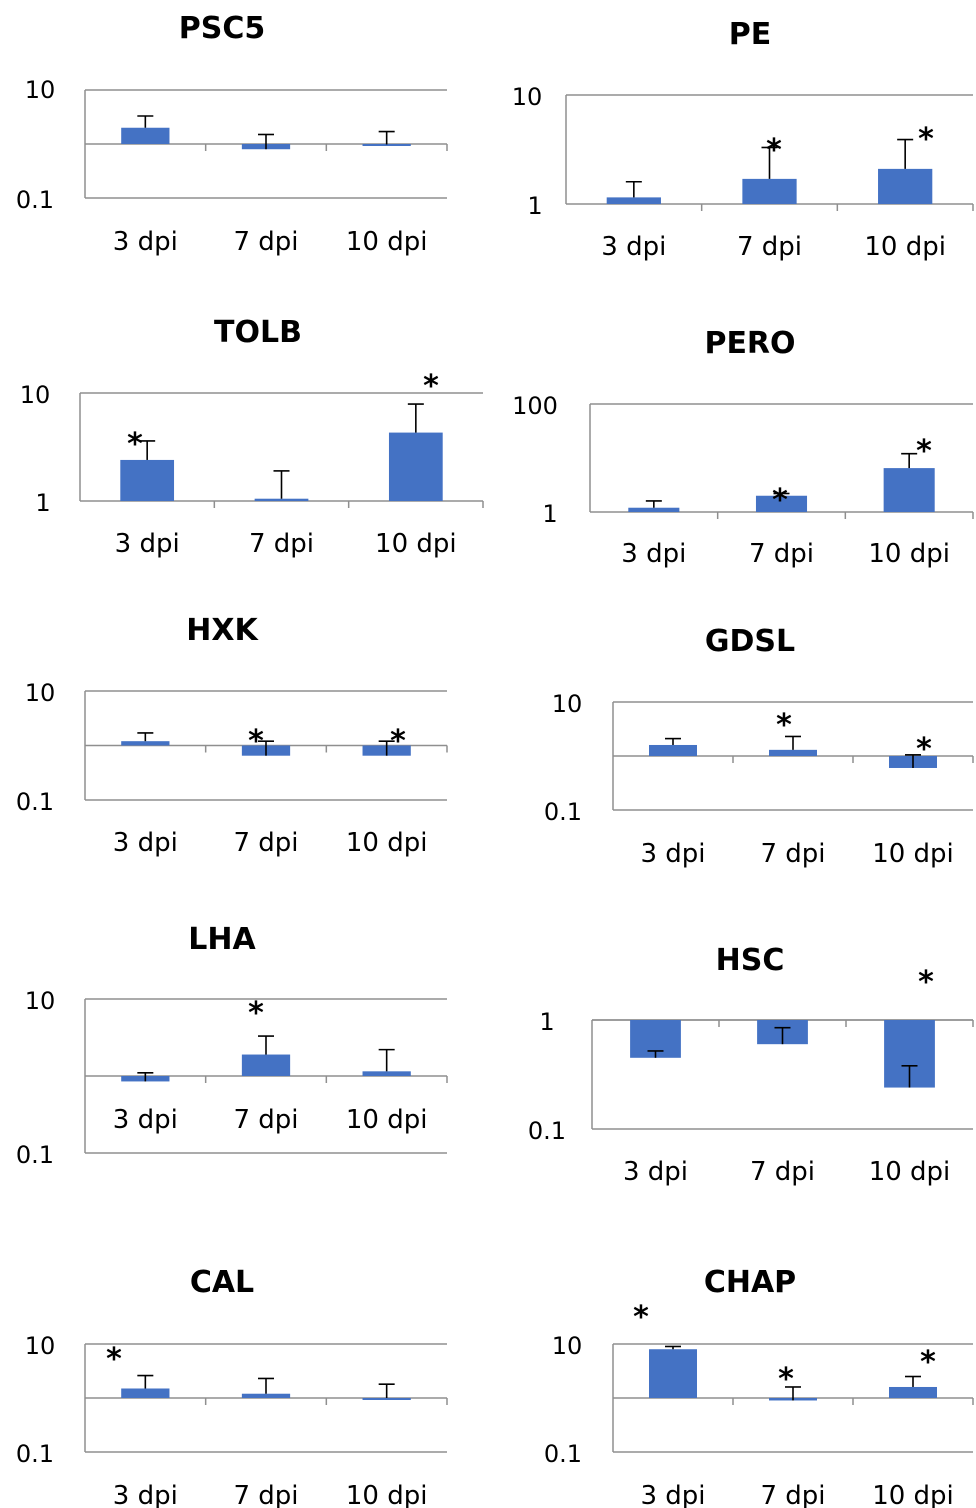 This screenshot has width=976, height=1508. Describe the element at coordinates (232, 1045) in the screenshot. I see `chart-panel-lha: LHA 10 0.1 3 dpi 7 dpi * 10 dpi` at that location.